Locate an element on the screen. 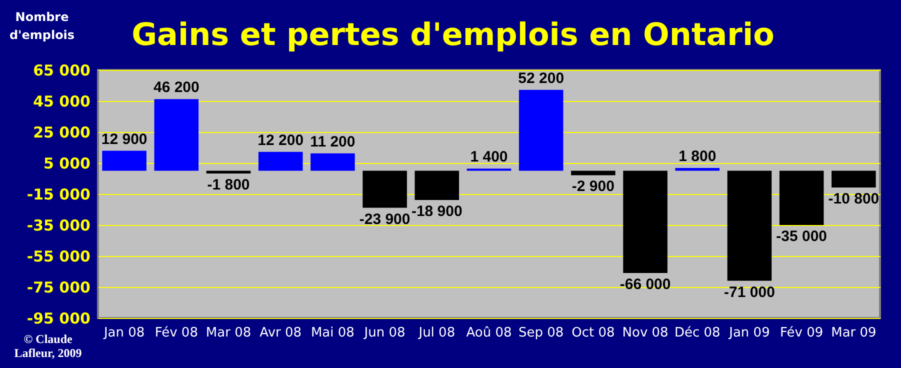 This screenshot has height=368, width=901. x-tick-label: Oct 08 is located at coordinates (593, 333).